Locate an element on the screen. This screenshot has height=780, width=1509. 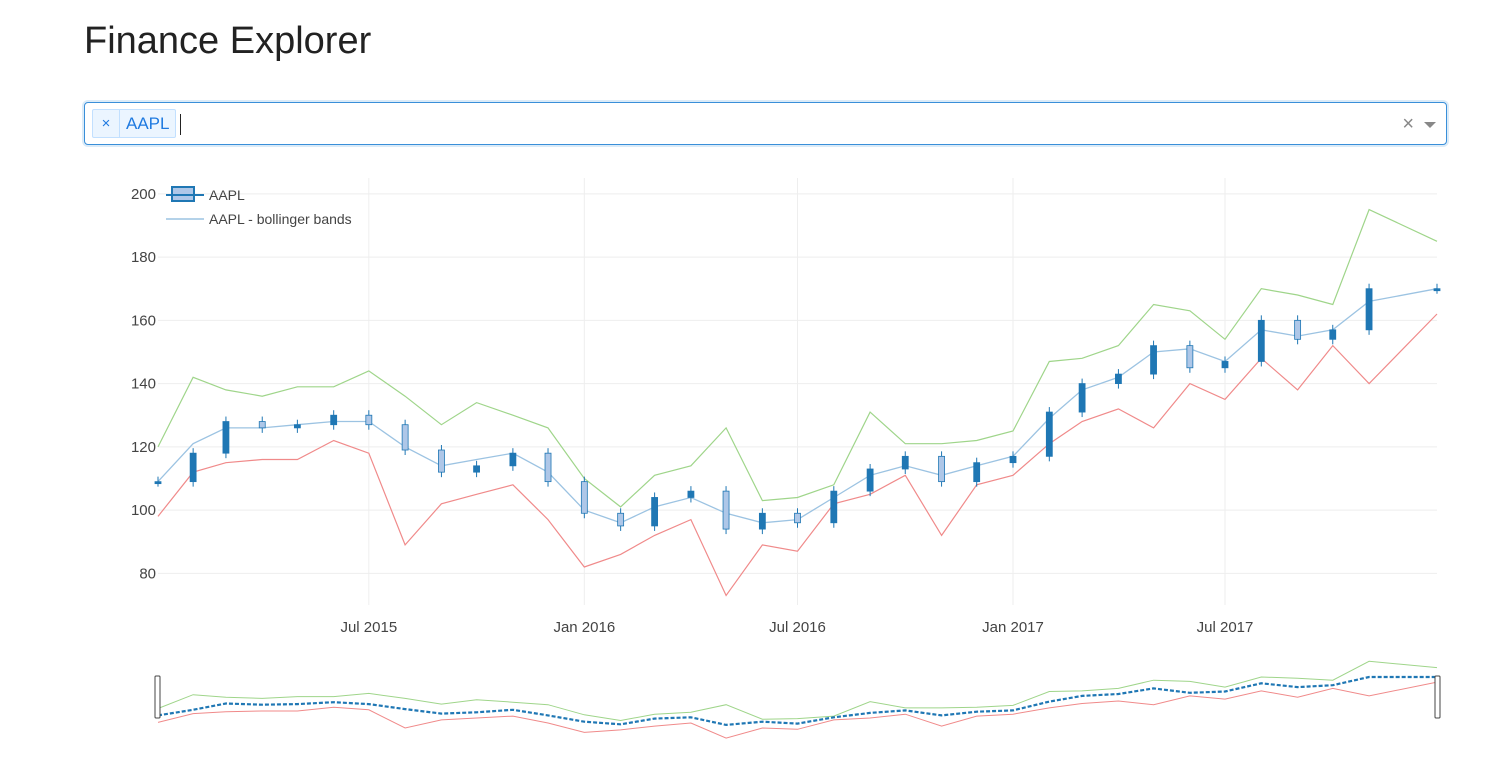
x-tick-label: Jul 2016 is located at coordinates (797, 627).